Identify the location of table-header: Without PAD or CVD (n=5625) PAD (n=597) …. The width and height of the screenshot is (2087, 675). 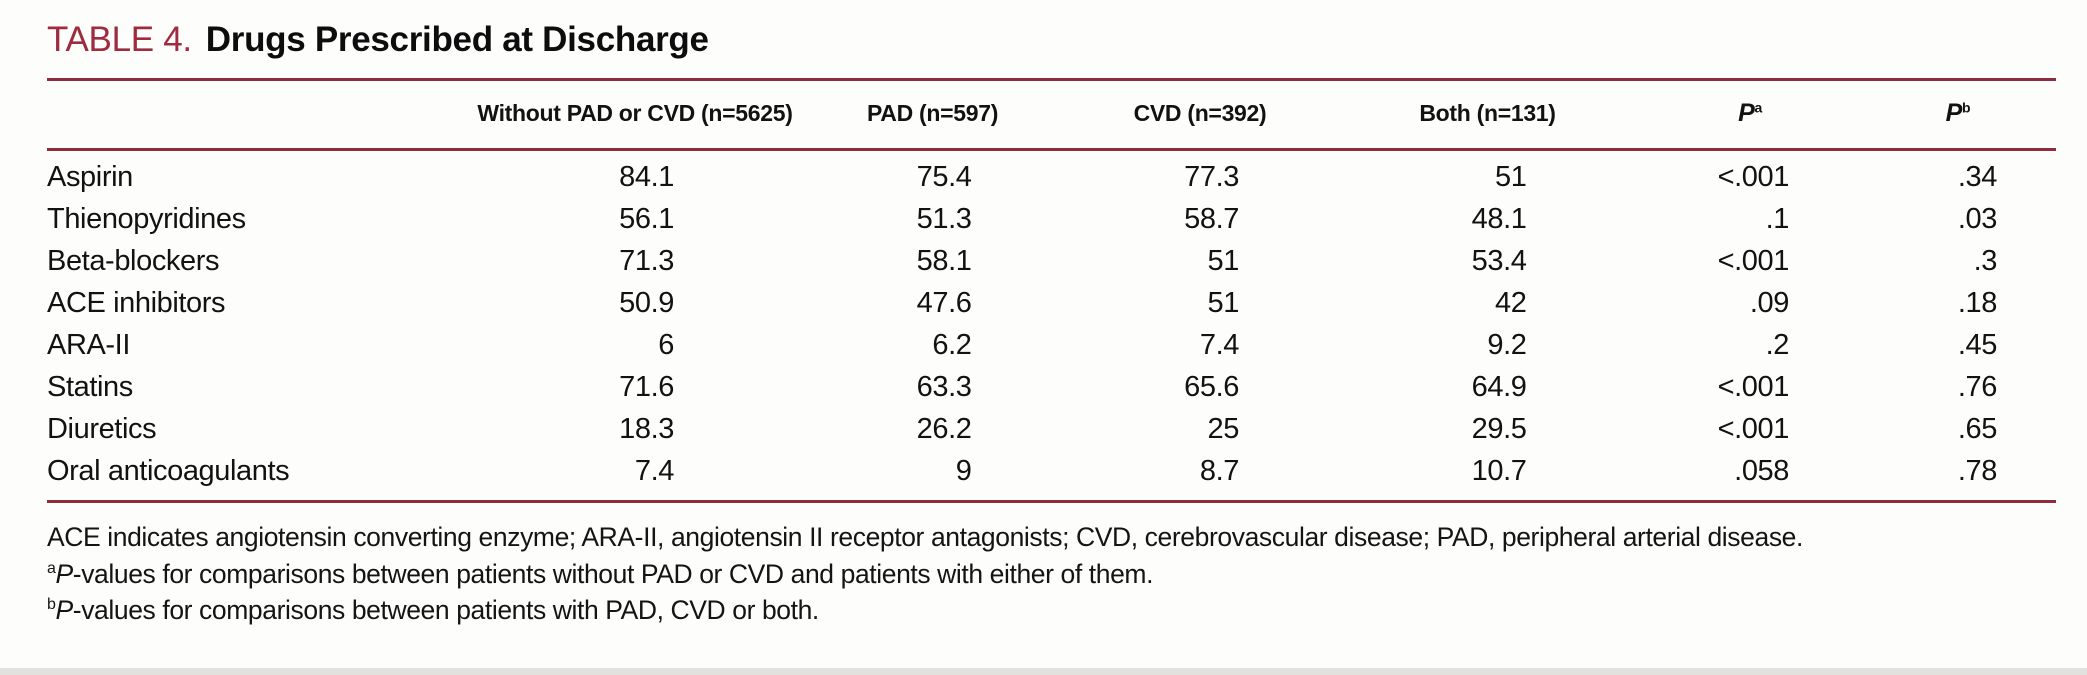
(1051, 115).